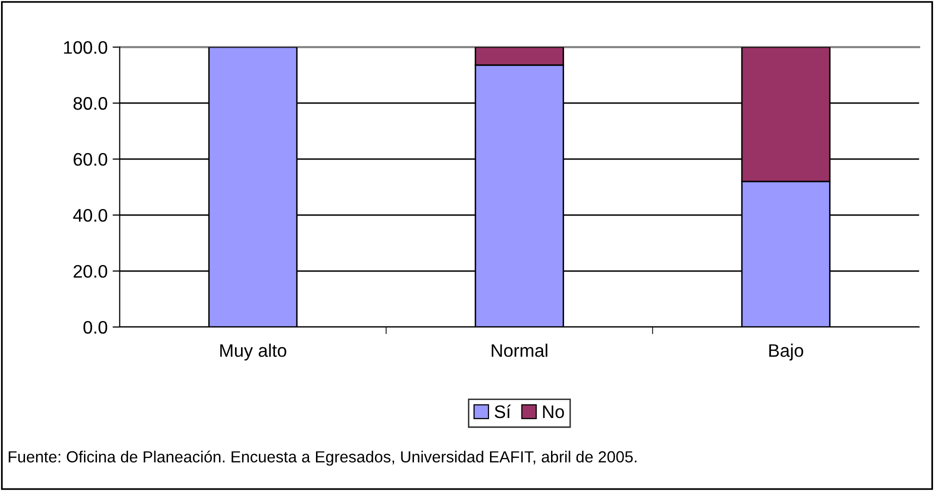  I want to click on y-tick-label: 80.0, so click(91, 103).